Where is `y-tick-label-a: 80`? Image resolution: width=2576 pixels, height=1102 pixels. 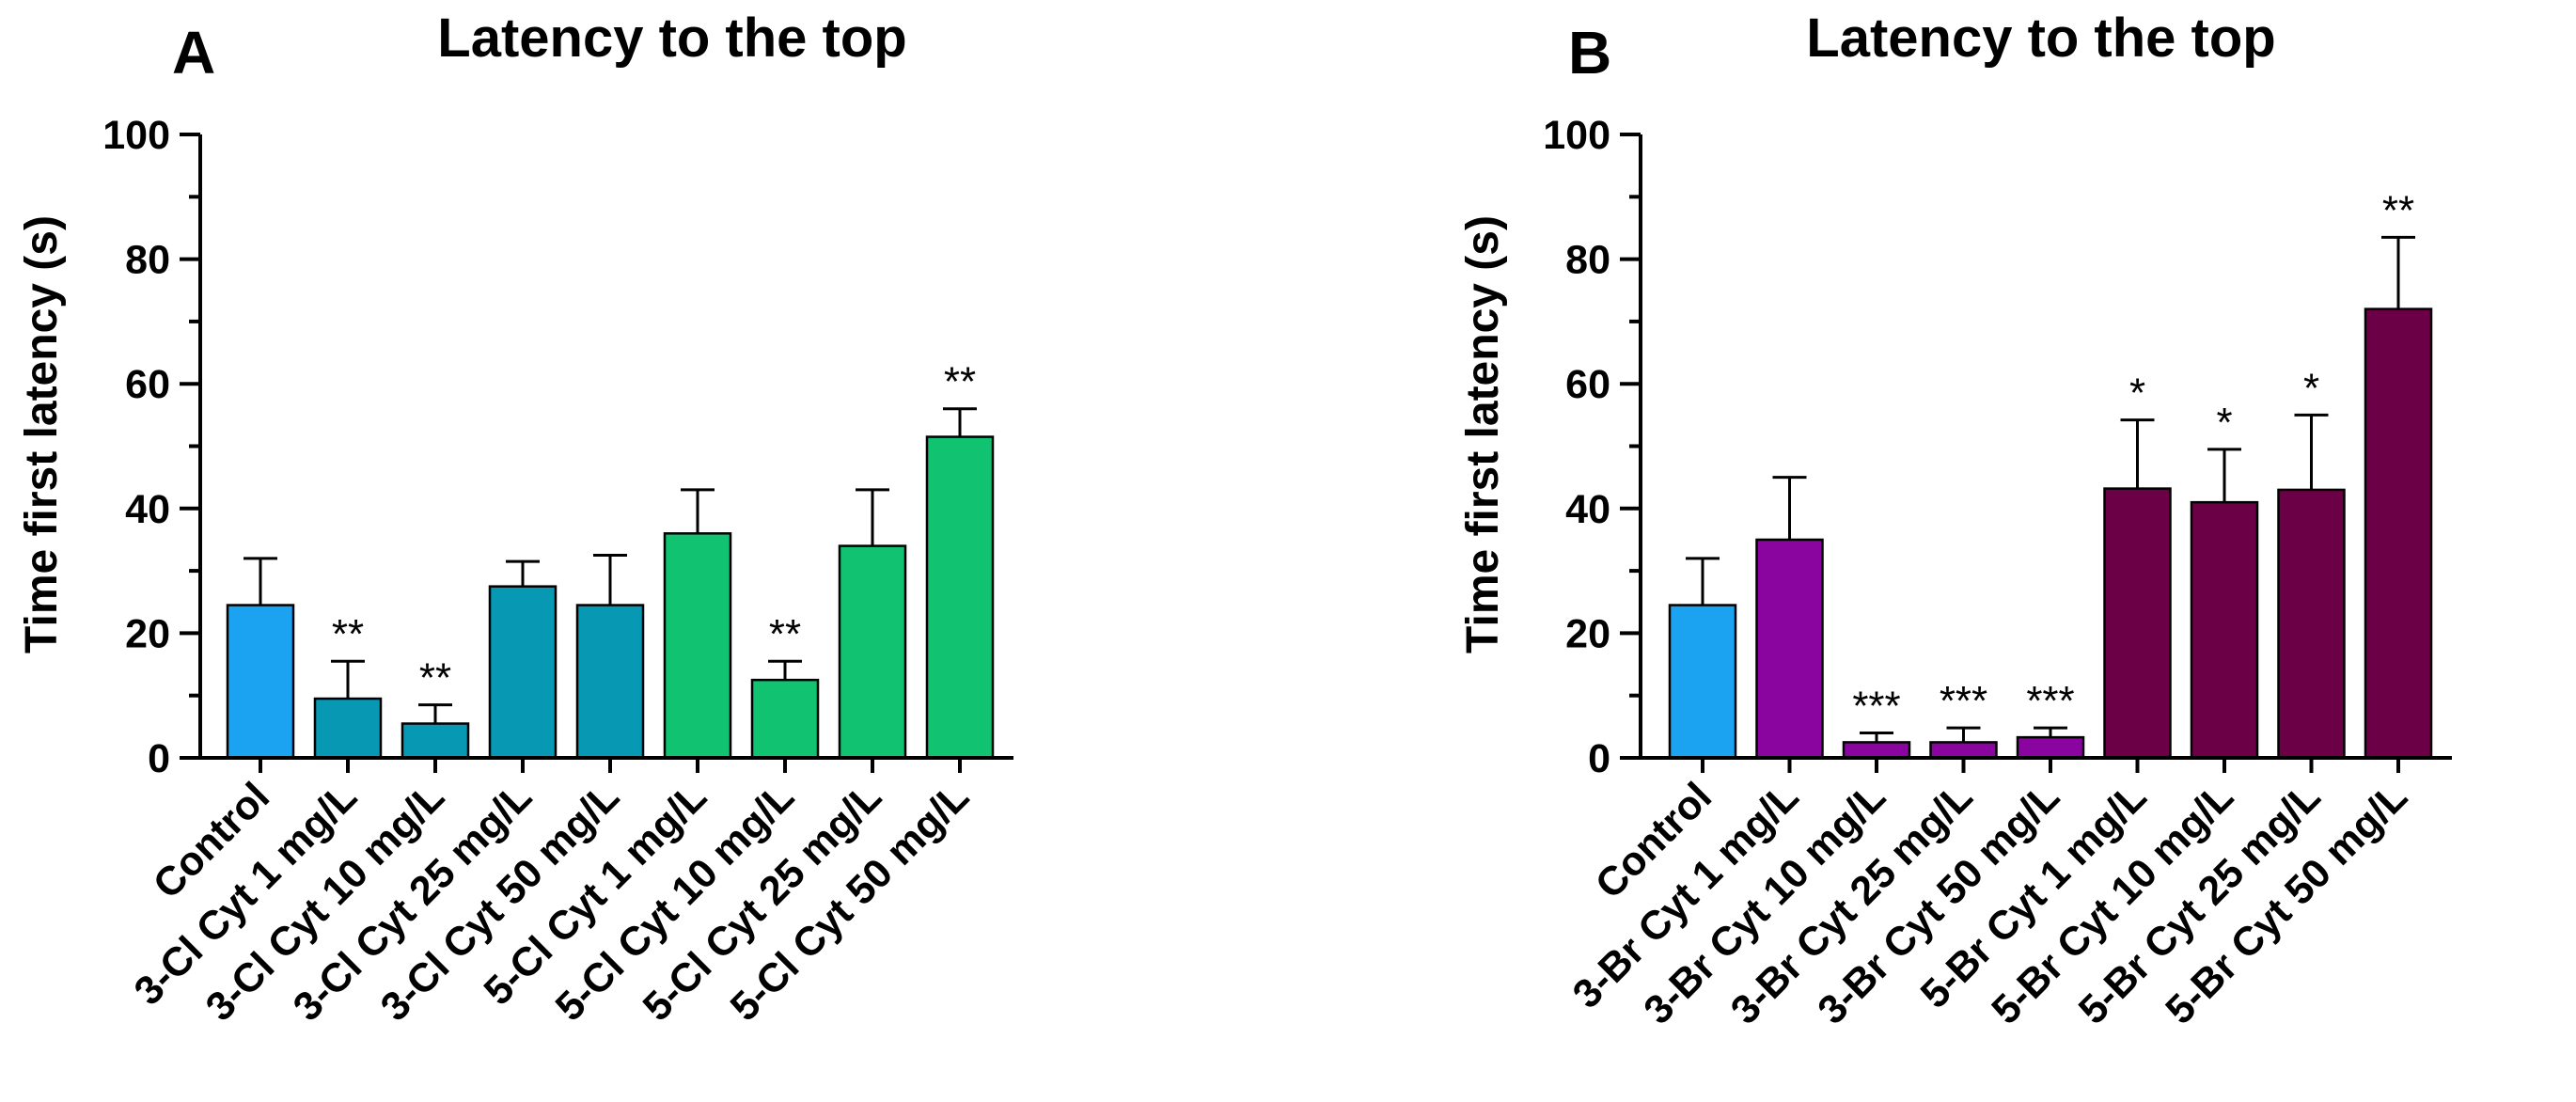
y-tick-label-a: 80 is located at coordinates (148, 260).